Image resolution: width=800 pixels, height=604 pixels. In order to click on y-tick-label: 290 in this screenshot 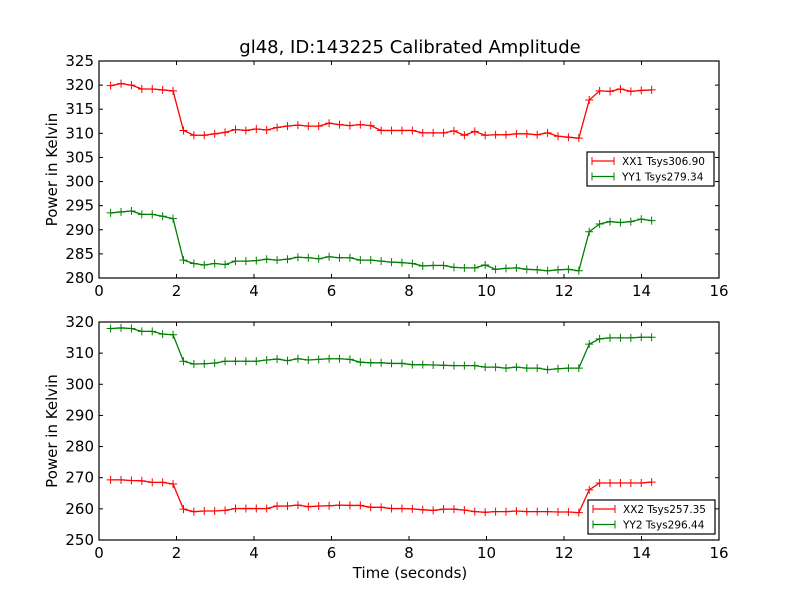, I will do `click(79, 230)`.